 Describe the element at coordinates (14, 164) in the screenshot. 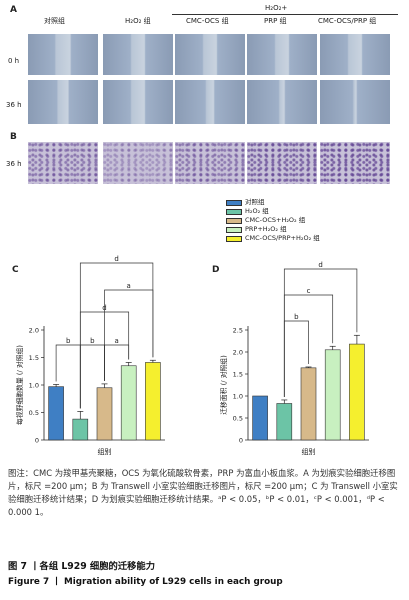

I see `row-label-b-36h: 36 h` at that location.